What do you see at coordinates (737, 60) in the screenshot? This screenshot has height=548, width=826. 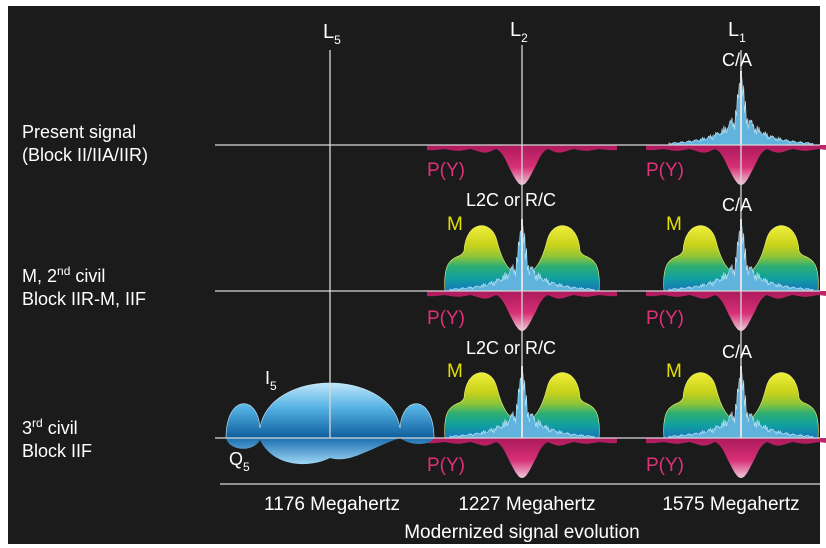 I see `ca-label-present: C/A` at bounding box center [737, 60].